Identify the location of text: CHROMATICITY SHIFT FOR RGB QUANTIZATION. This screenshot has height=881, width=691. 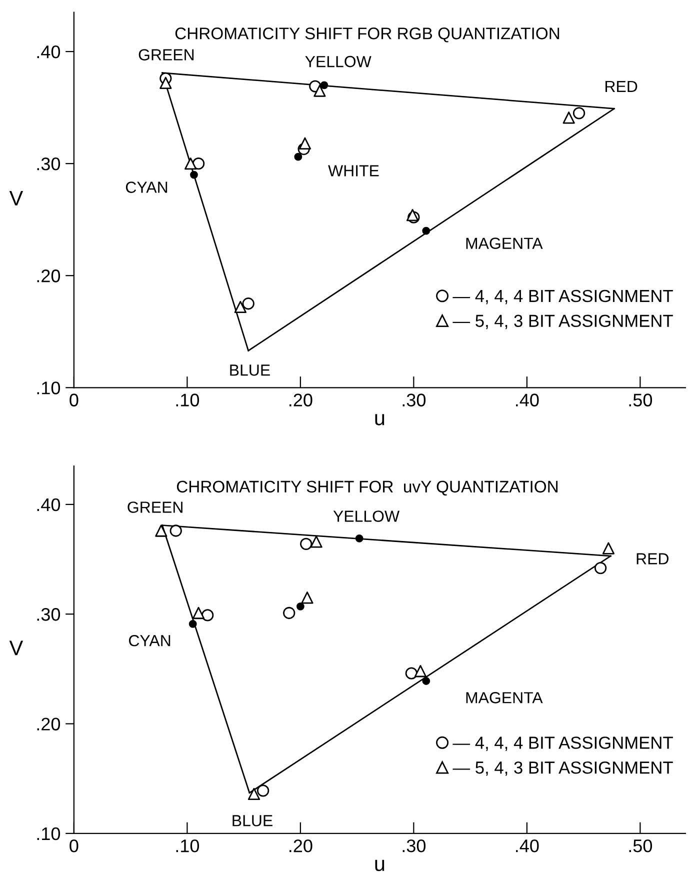
(367, 35).